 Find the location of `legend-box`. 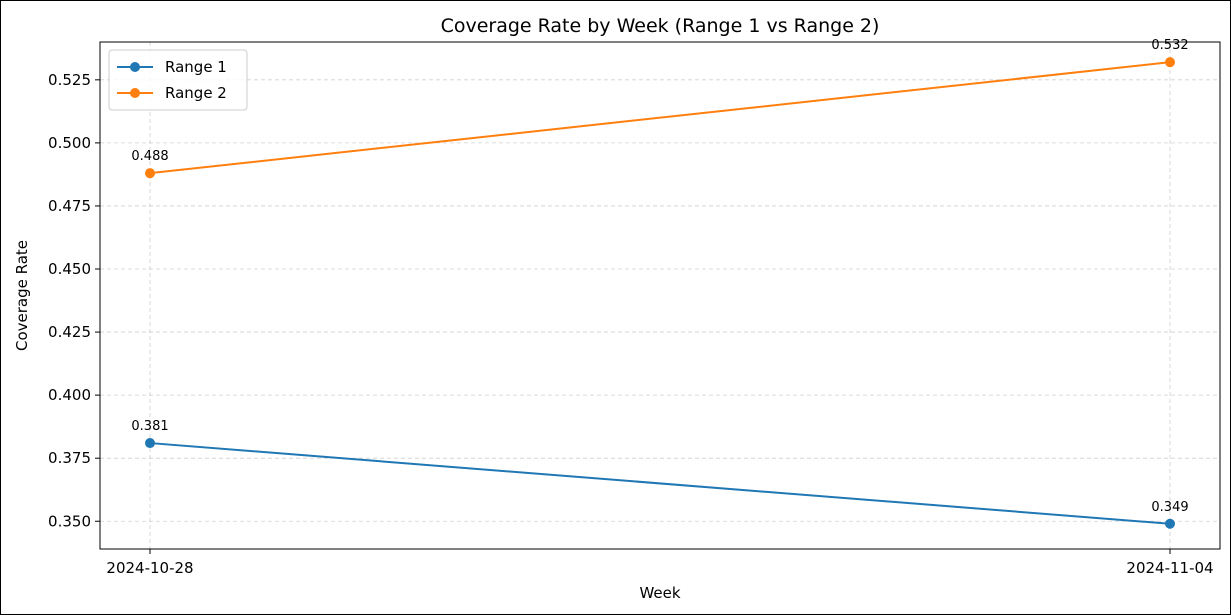

legend-box is located at coordinates (178, 80).